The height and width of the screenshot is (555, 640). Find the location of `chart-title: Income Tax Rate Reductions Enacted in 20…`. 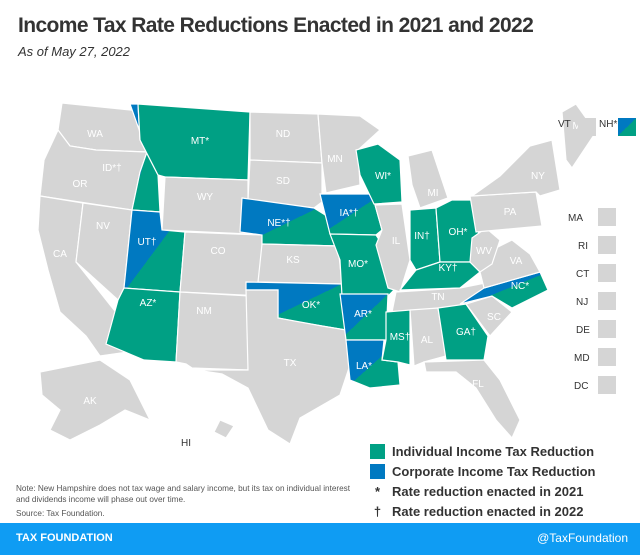

chart-title: Income Tax Rate Reductions Enacted in 20… is located at coordinates (276, 25).